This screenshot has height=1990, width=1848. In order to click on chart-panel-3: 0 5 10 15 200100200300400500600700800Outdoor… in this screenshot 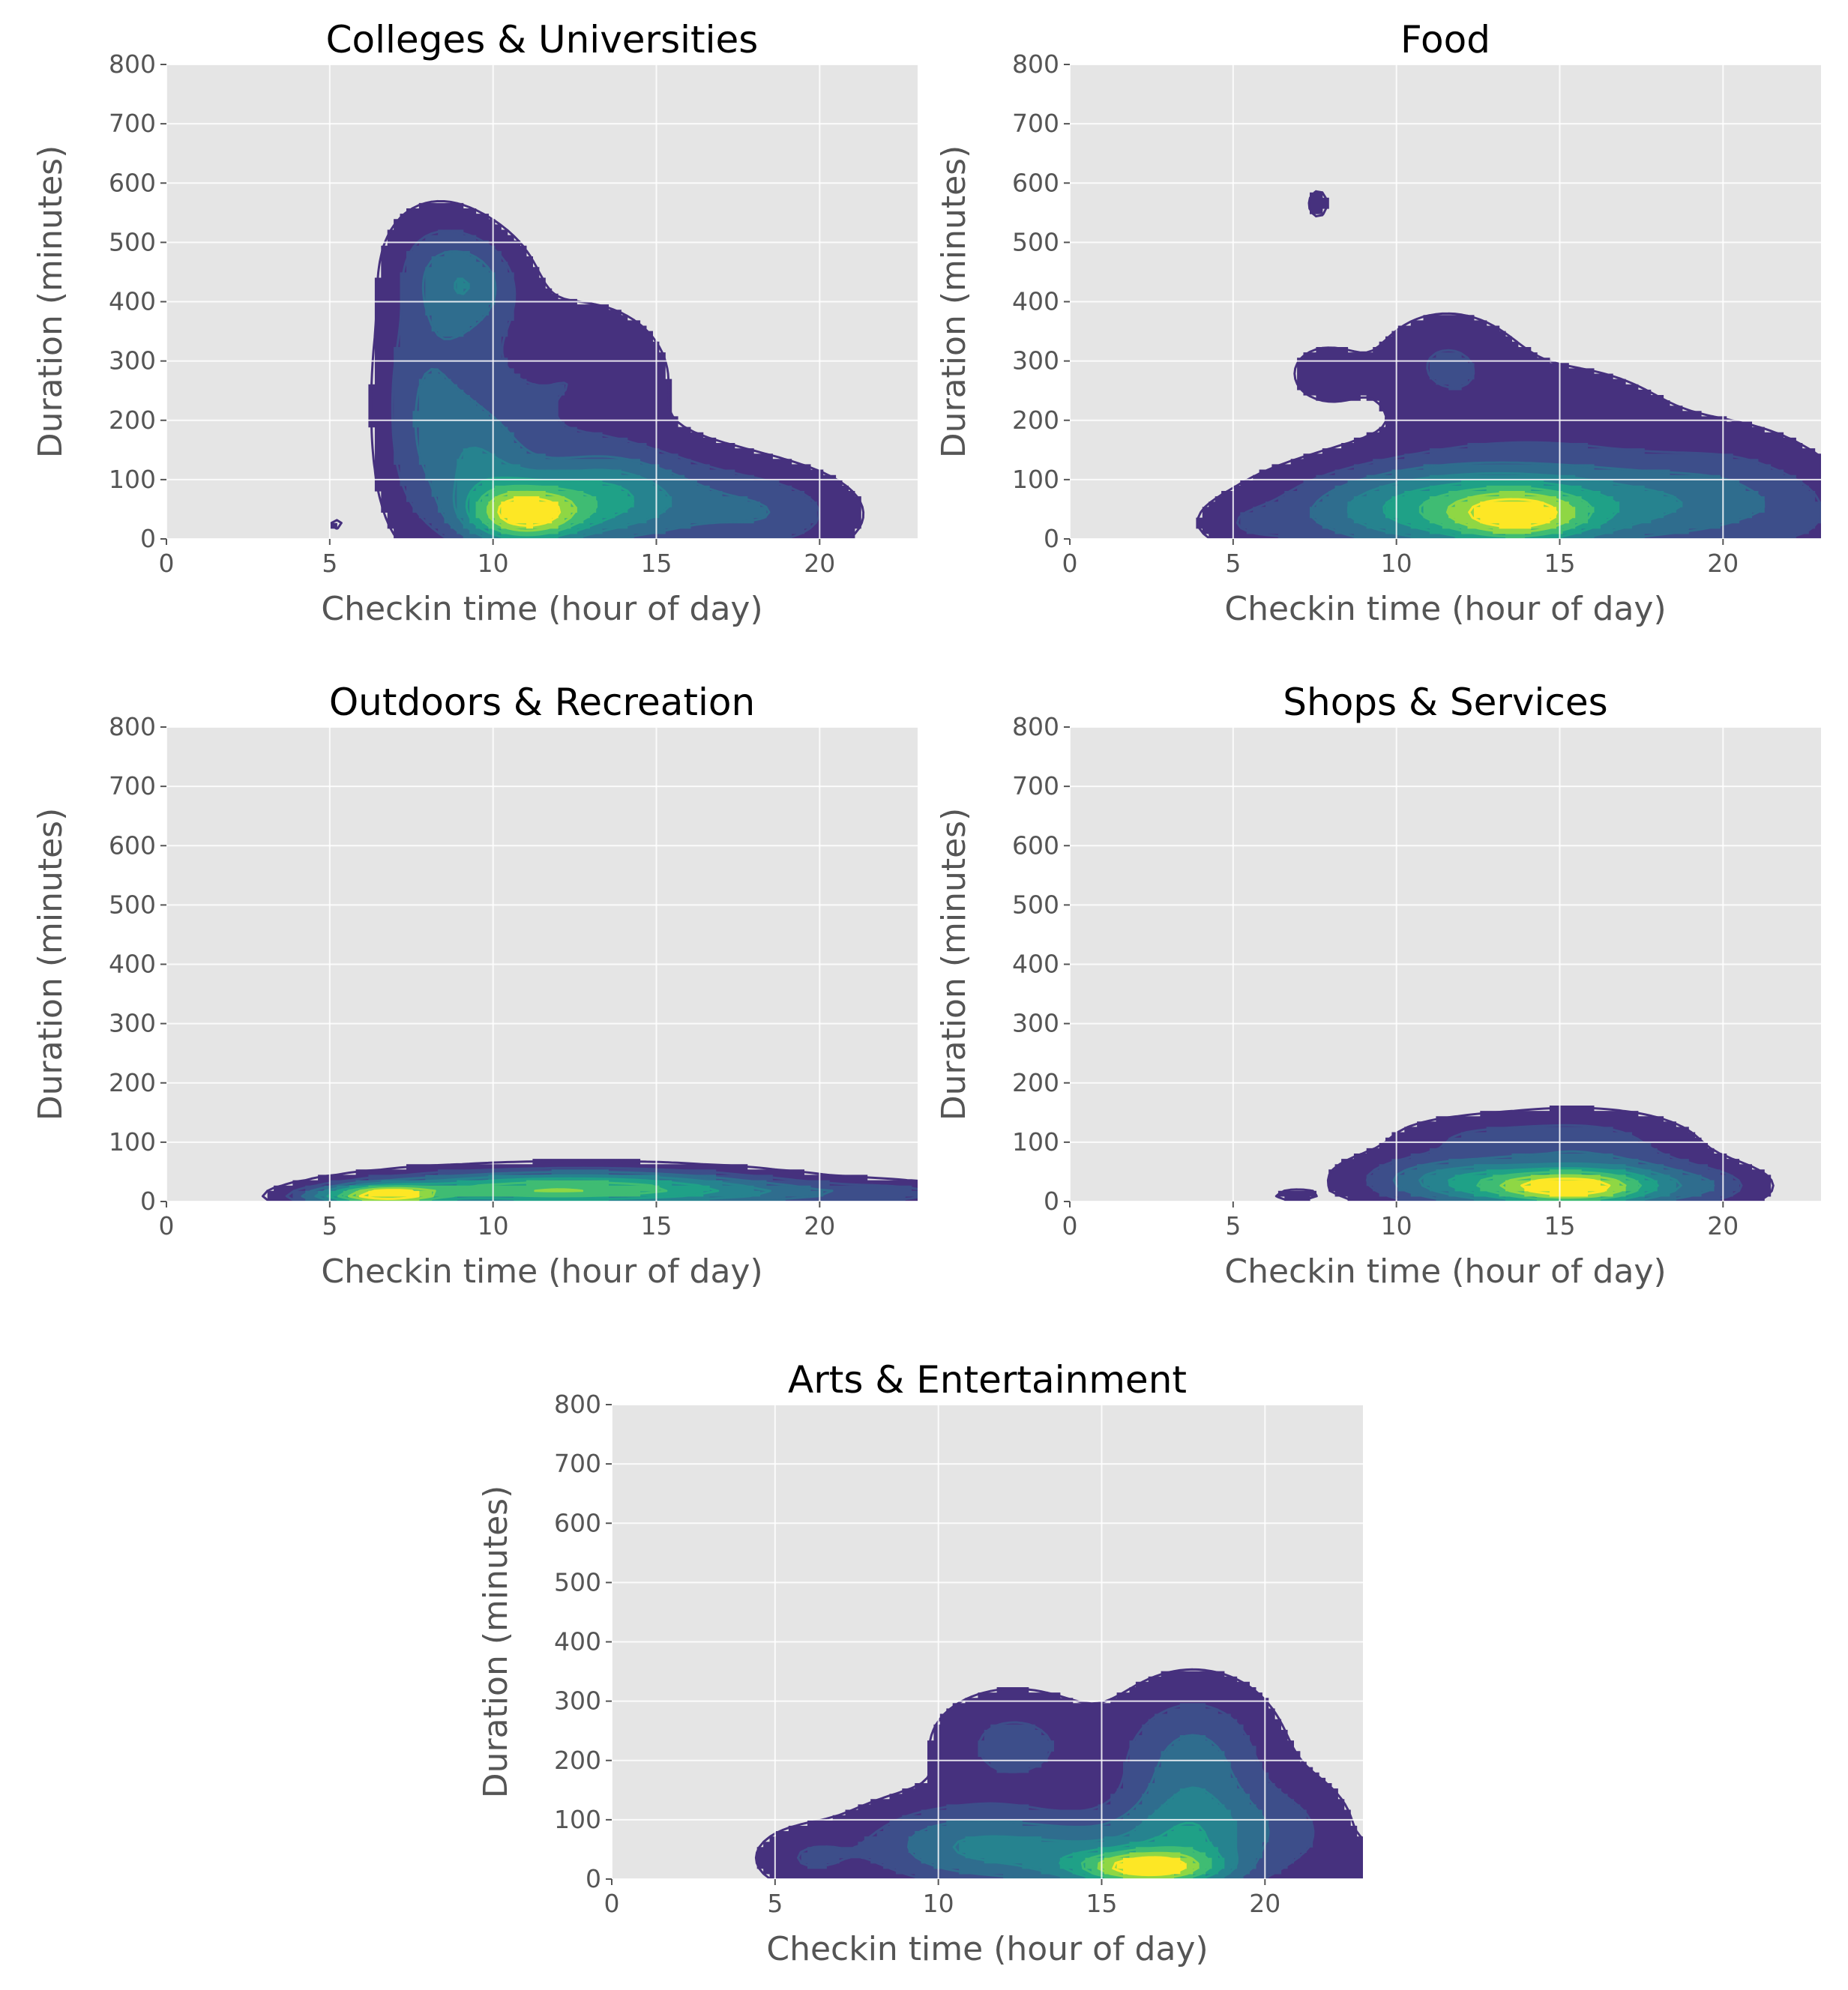, I will do `click(474, 986)`.